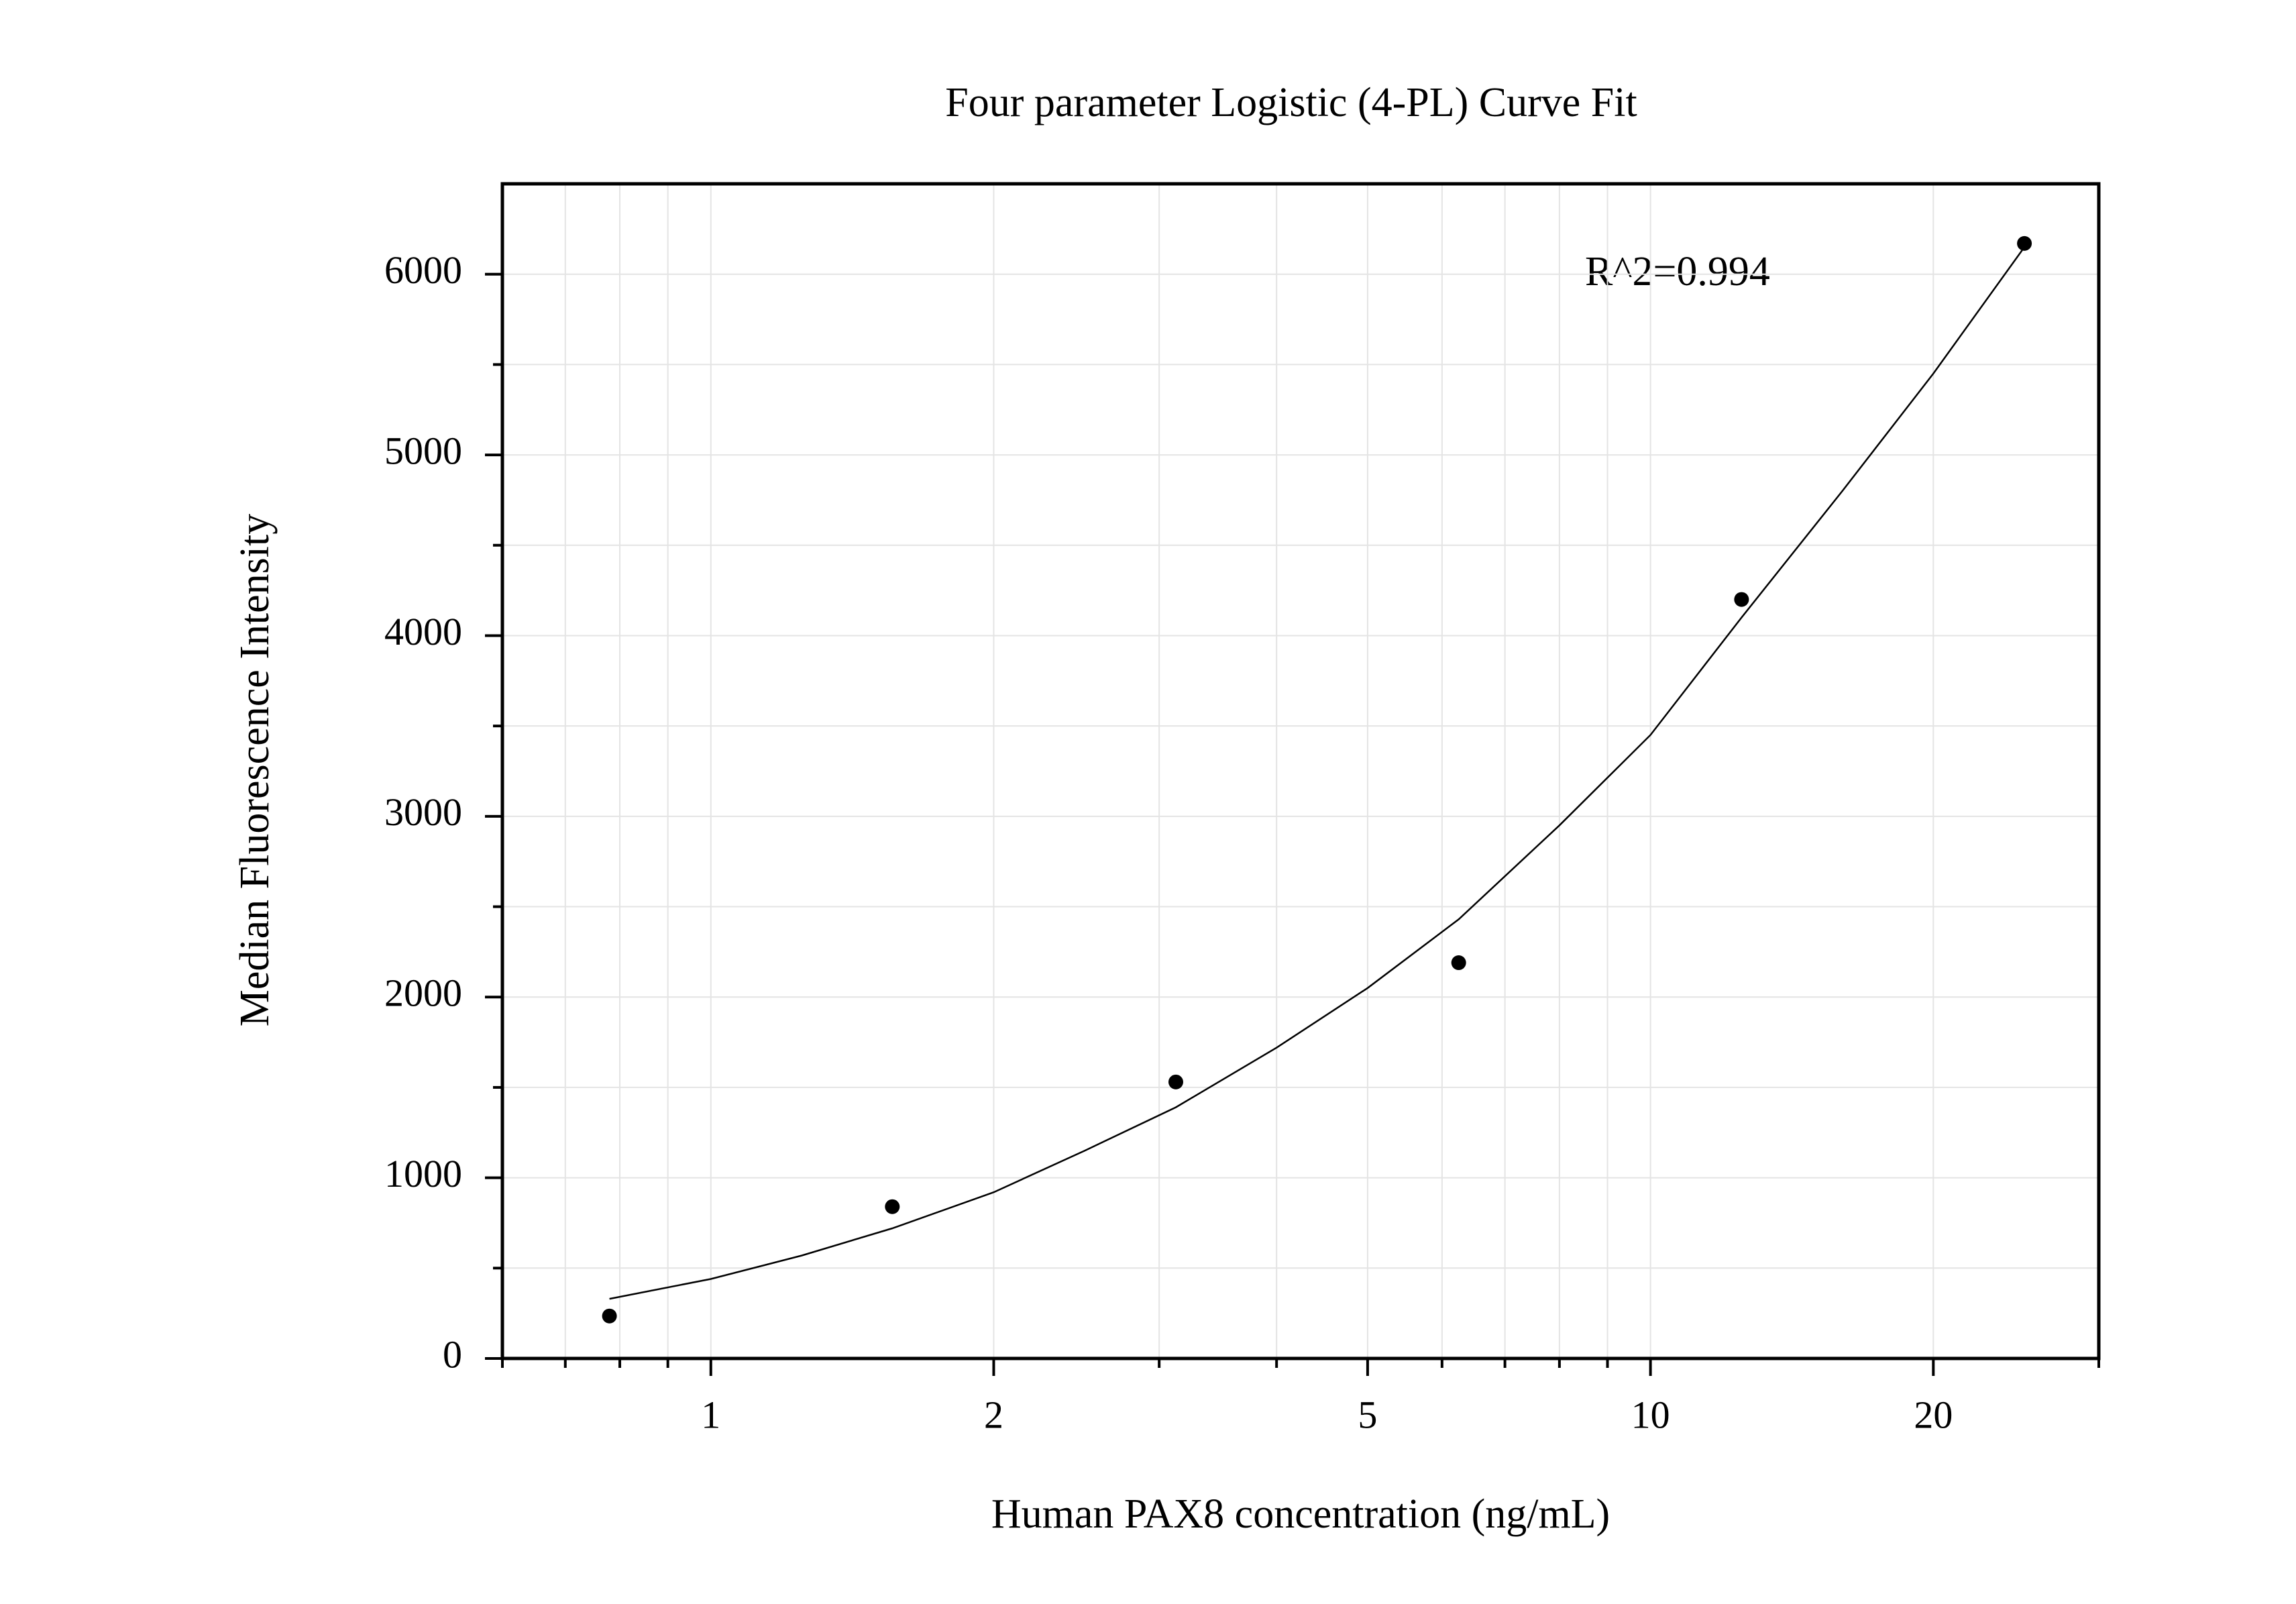  I want to click on annotation: R^2=0.994, so click(1677, 272).